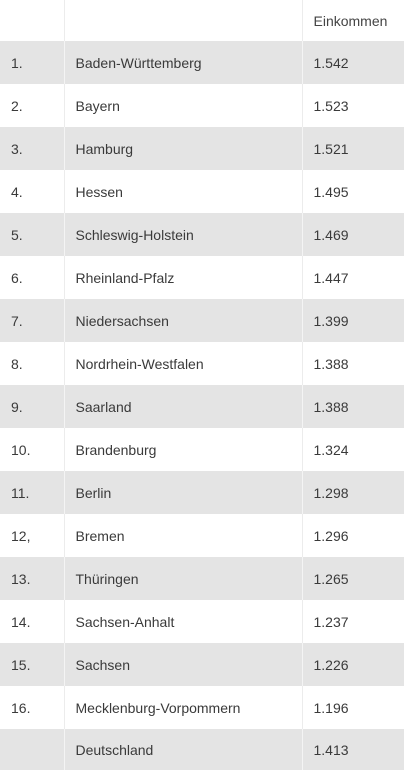 Image resolution: width=404 pixels, height=773 pixels. What do you see at coordinates (353, 578) in the screenshot?
I see `income-cell: 1.265` at bounding box center [353, 578].